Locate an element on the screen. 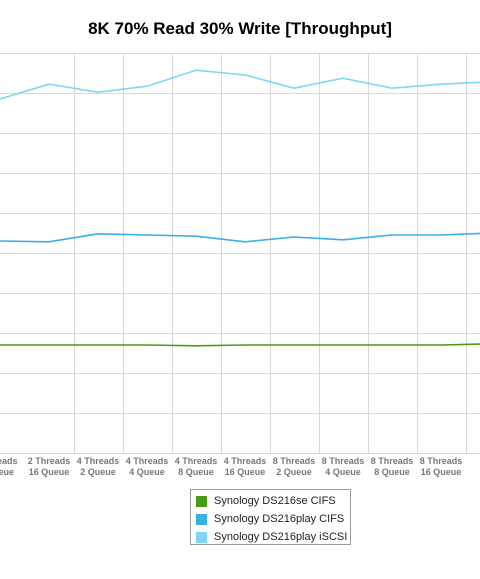 The width and height of the screenshot is (480, 579). legend-item-2: Synology DS216play CIFS is located at coordinates (273, 519).